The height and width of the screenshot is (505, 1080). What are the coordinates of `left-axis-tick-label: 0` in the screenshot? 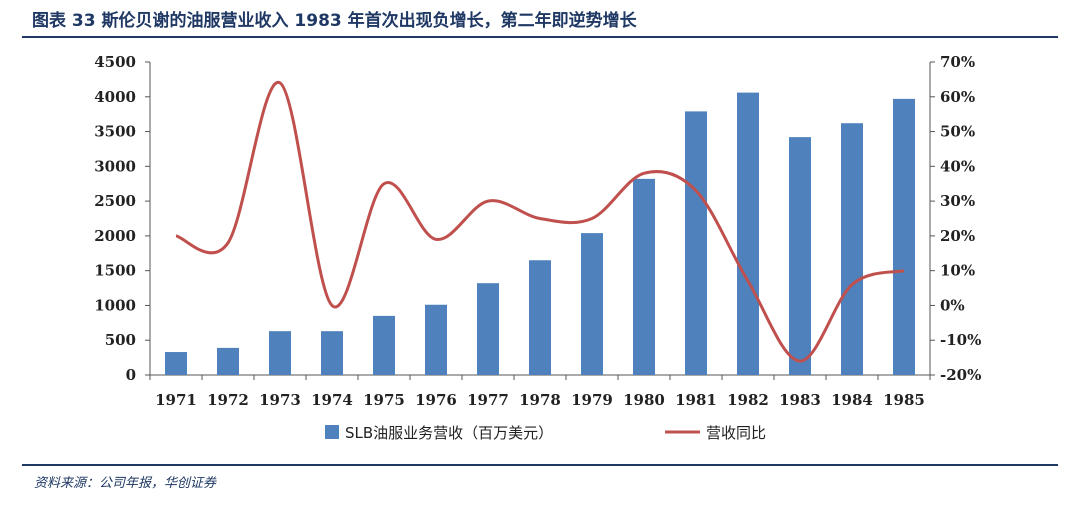 It's located at (131, 375).